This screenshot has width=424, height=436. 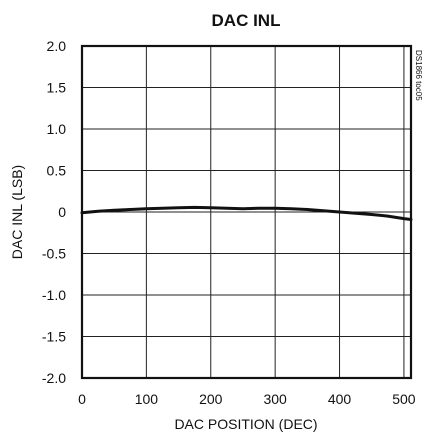 What do you see at coordinates (62, 212) in the screenshot?
I see `y-tick-label: 0` at bounding box center [62, 212].